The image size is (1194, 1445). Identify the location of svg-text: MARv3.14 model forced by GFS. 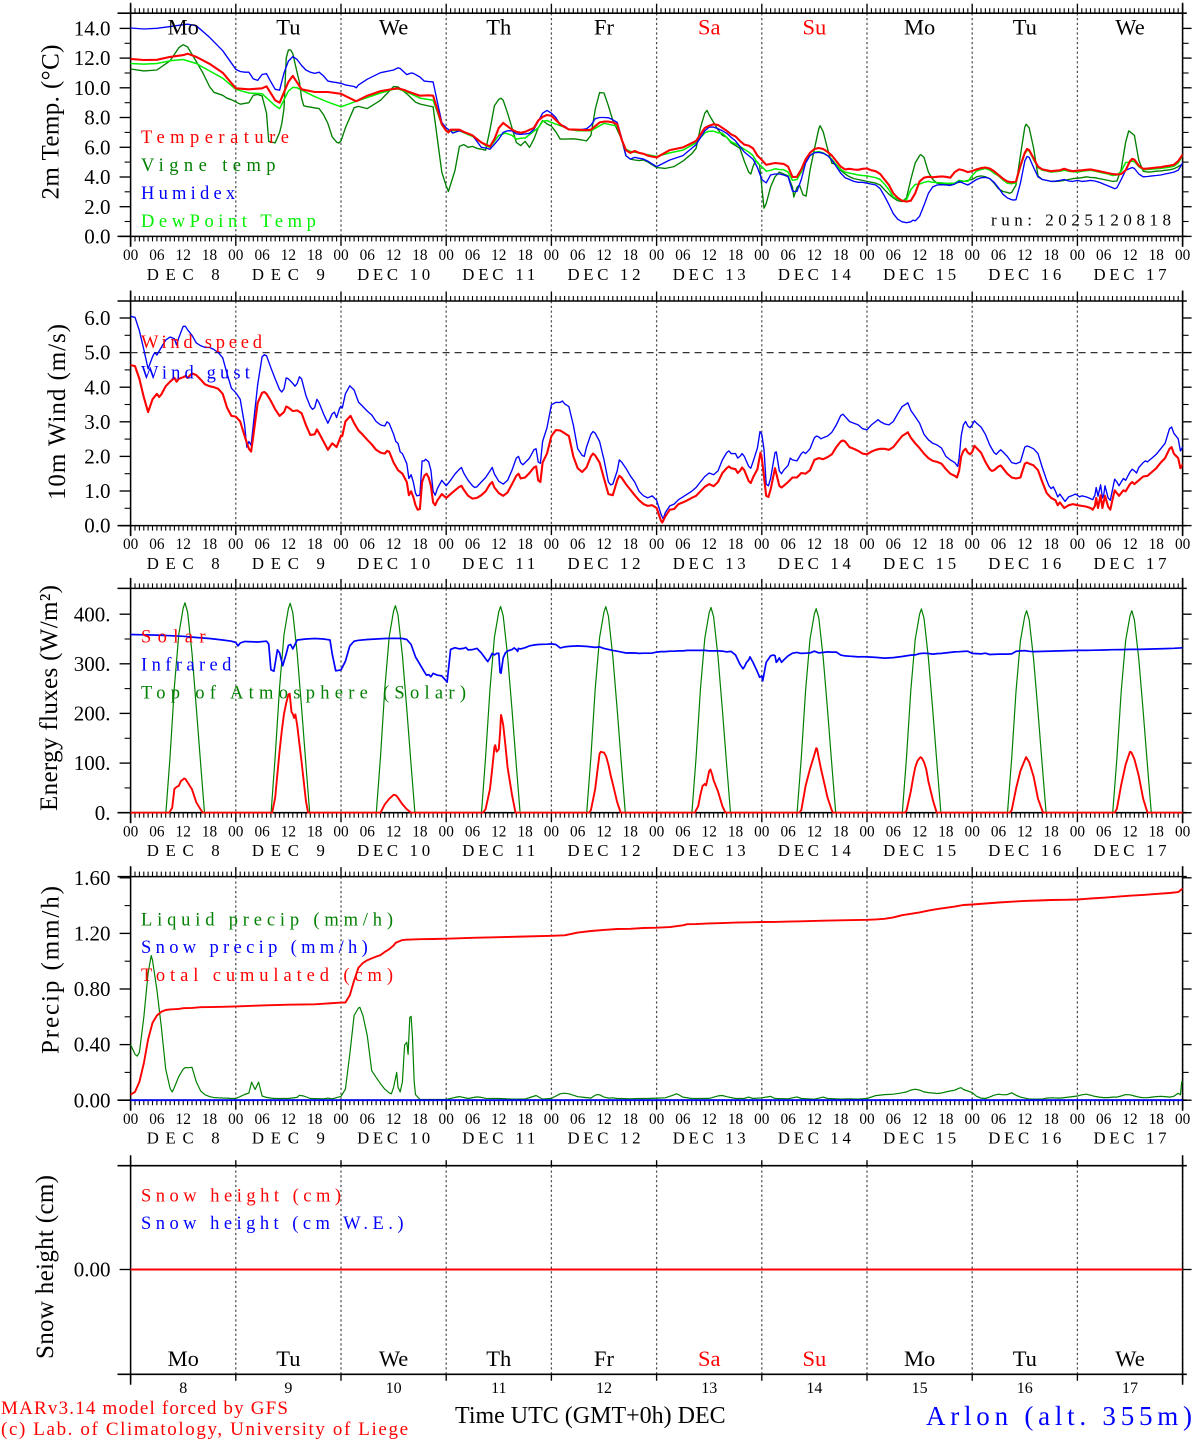
(144, 1408).